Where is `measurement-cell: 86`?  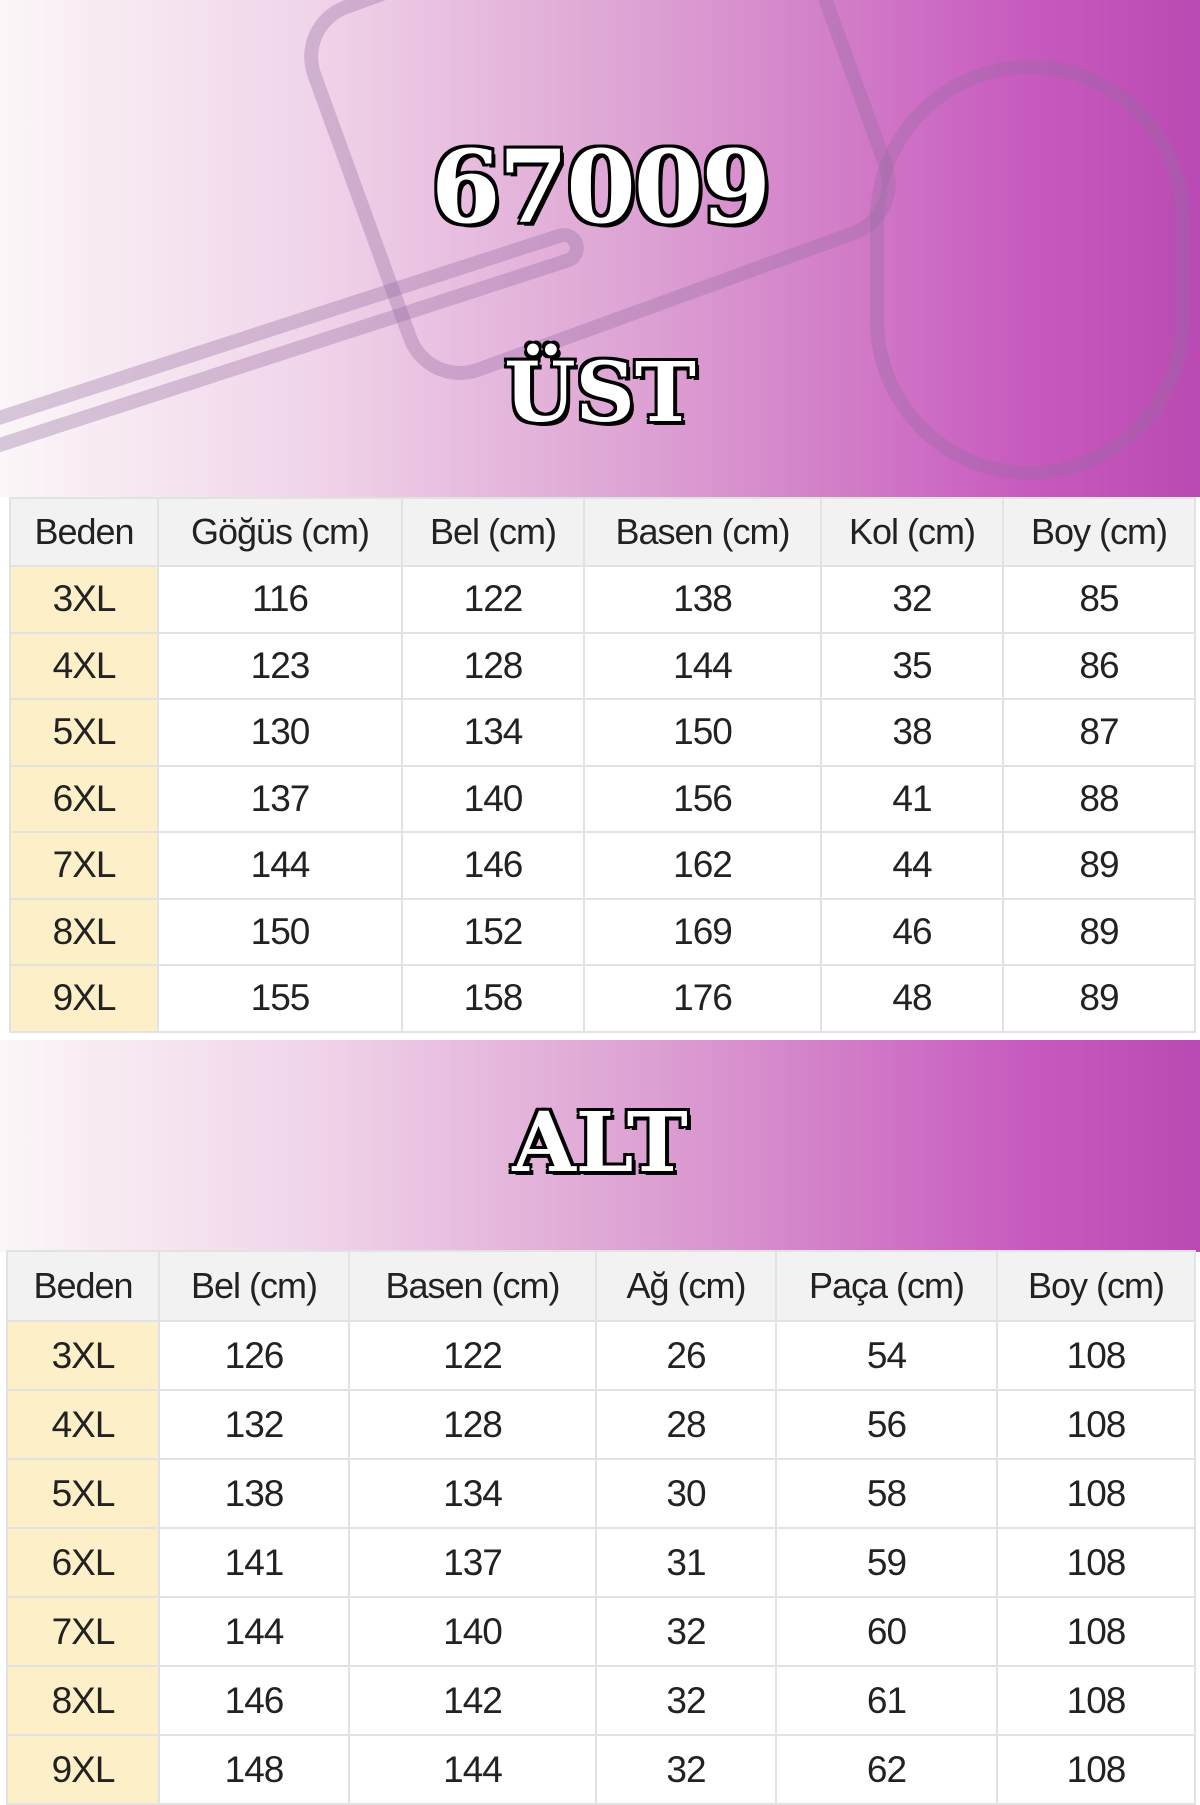
measurement-cell: 86 is located at coordinates (1099, 665).